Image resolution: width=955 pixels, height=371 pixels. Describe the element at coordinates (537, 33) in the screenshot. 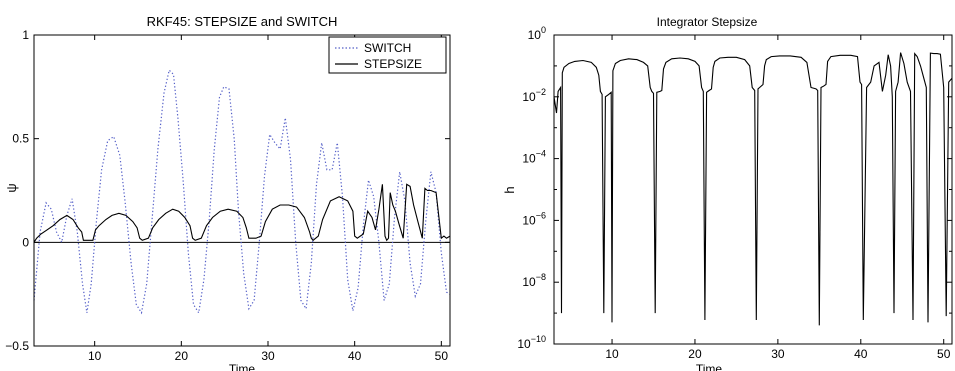

I see `y-tick-label: 10⁰` at that location.